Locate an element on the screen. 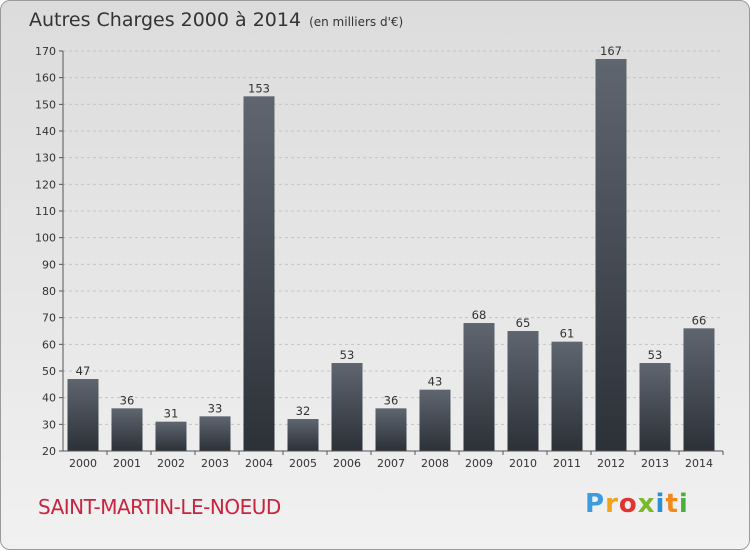 Image resolution: width=750 pixels, height=550 pixels. logo-letter: P is located at coordinates (595, 504).